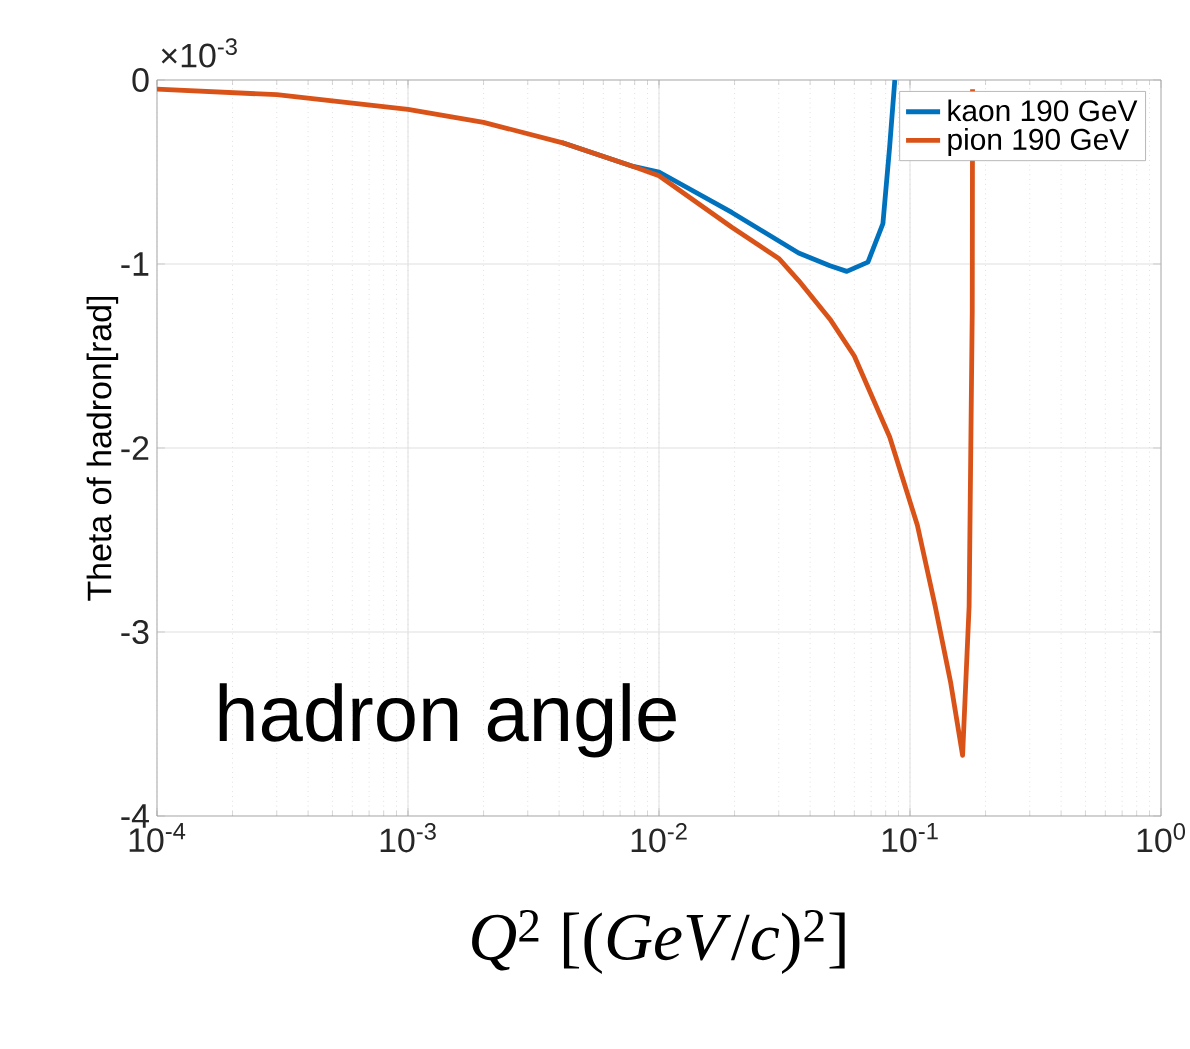 Image resolution: width=1190 pixels, height=1049 pixels. Describe the element at coordinates (135, 448) in the screenshot. I see `y-tick-label: -2` at that location.